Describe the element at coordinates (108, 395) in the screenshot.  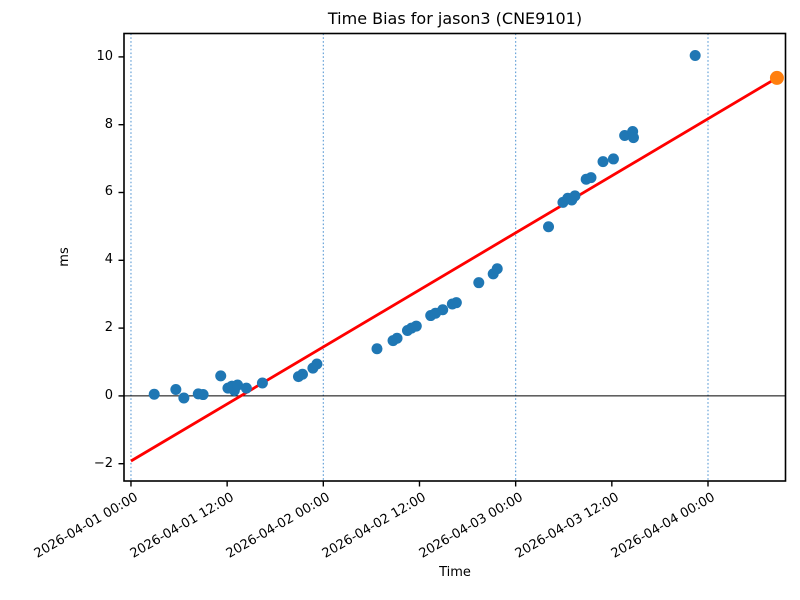
I see `y-tick-label: 0` at that location.